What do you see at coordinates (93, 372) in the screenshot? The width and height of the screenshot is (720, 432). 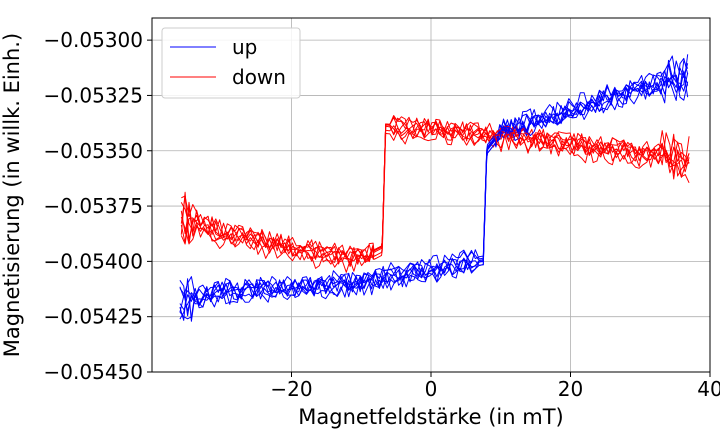 I see `y-tick-label: −0.05450` at bounding box center [93, 372].